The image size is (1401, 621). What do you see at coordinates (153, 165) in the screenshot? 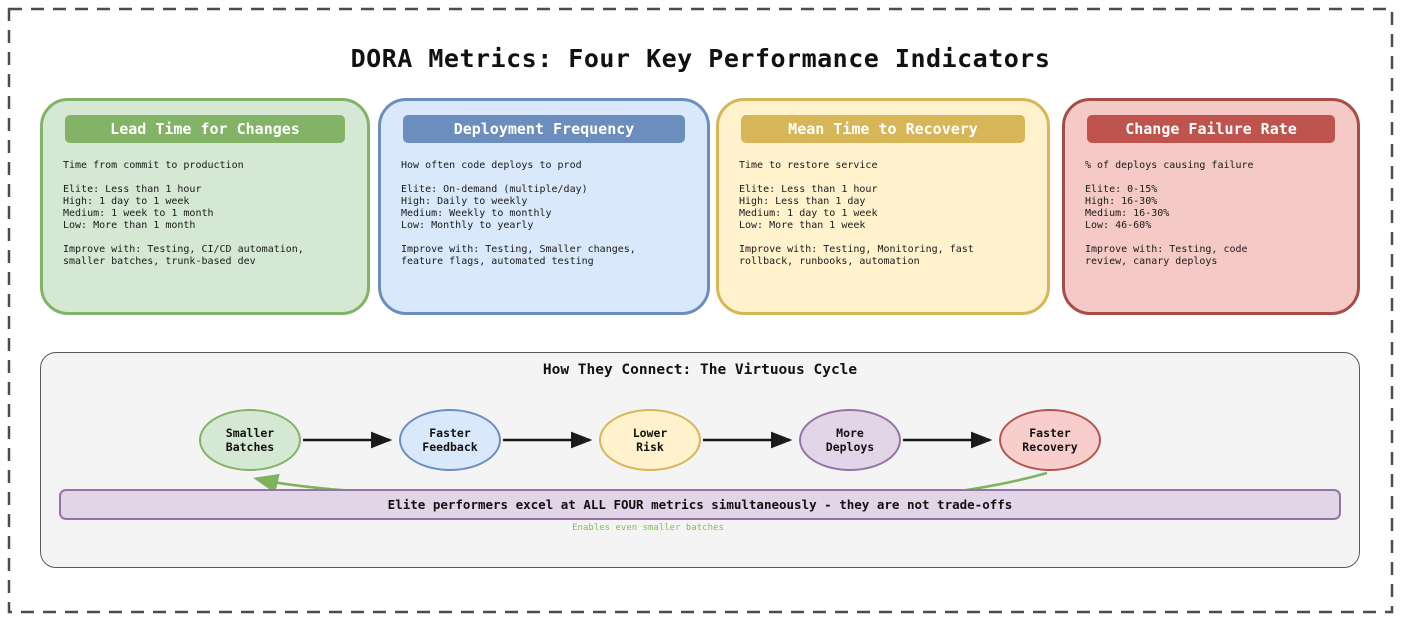
I see `card-description: Time from commit to production` at bounding box center [153, 165].